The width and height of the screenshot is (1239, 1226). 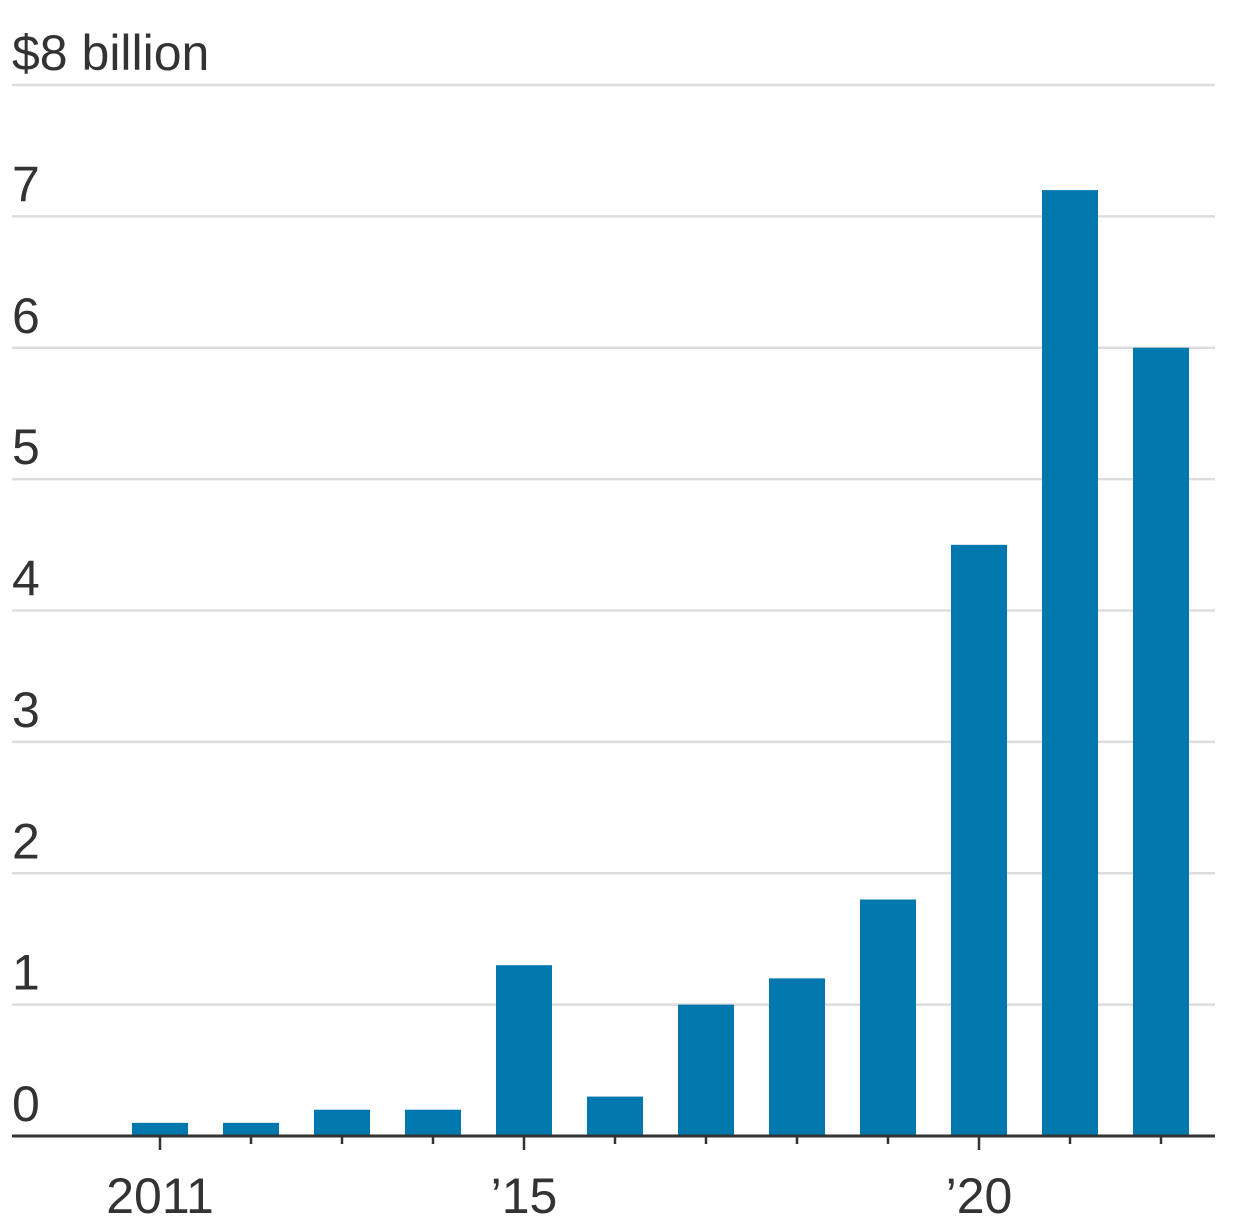 I want to click on bar-2018, so click(x=797, y=1057).